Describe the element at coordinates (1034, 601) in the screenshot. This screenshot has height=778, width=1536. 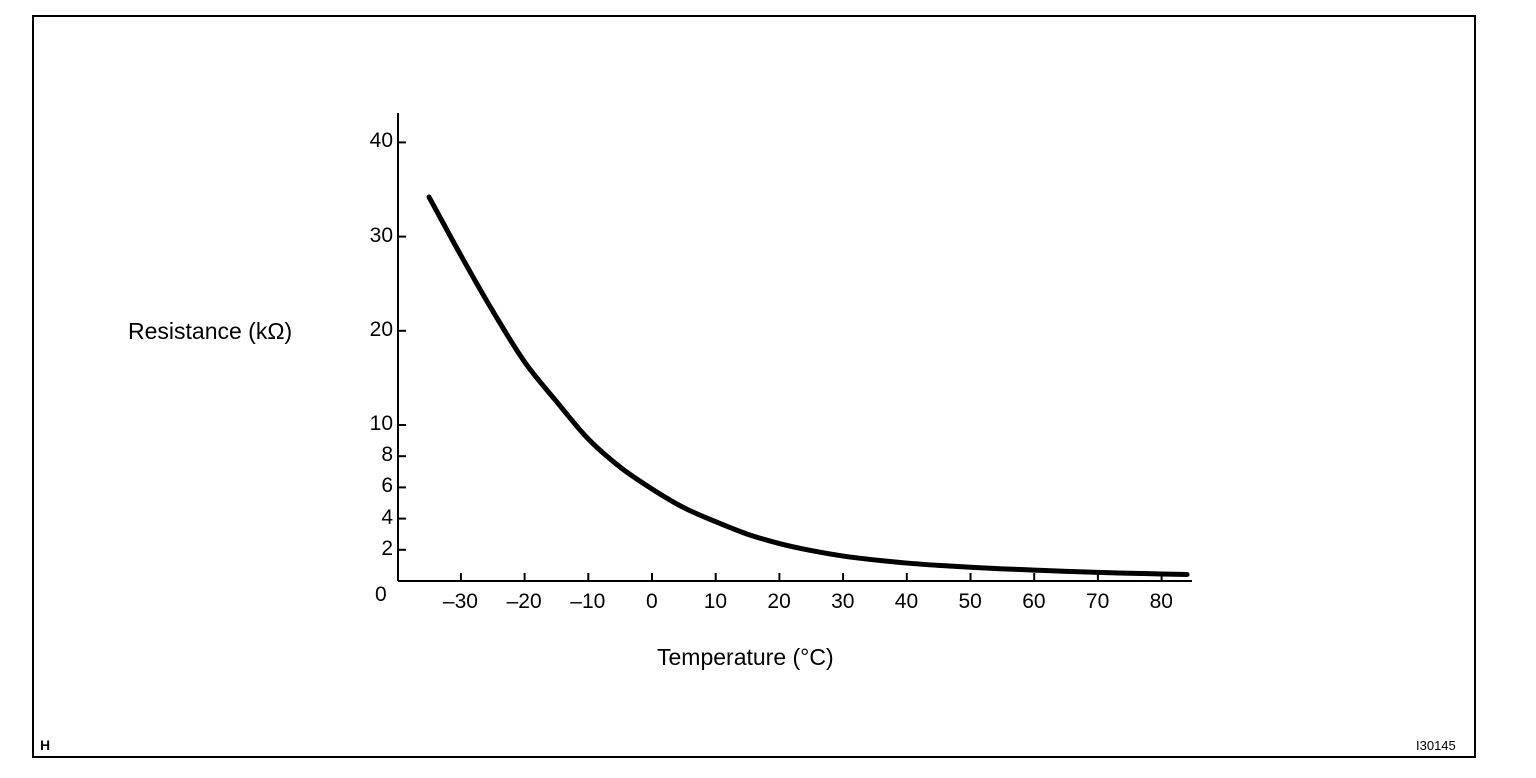
I see `x-tick-label: 60` at that location.